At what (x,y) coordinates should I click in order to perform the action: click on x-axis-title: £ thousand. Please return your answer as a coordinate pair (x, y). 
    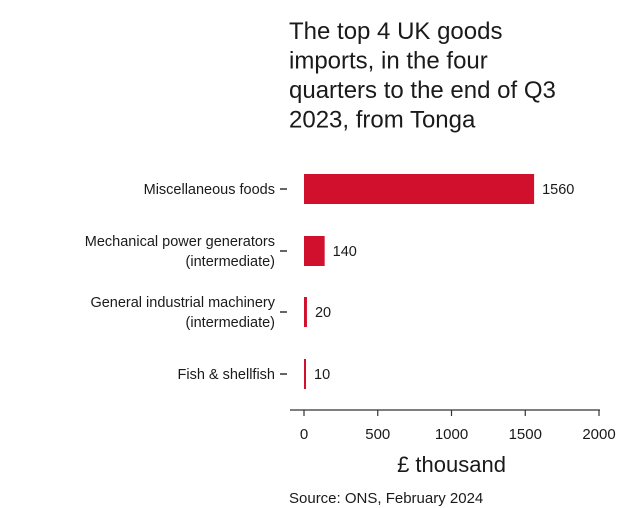
    Looking at the image, I should click on (451, 464).